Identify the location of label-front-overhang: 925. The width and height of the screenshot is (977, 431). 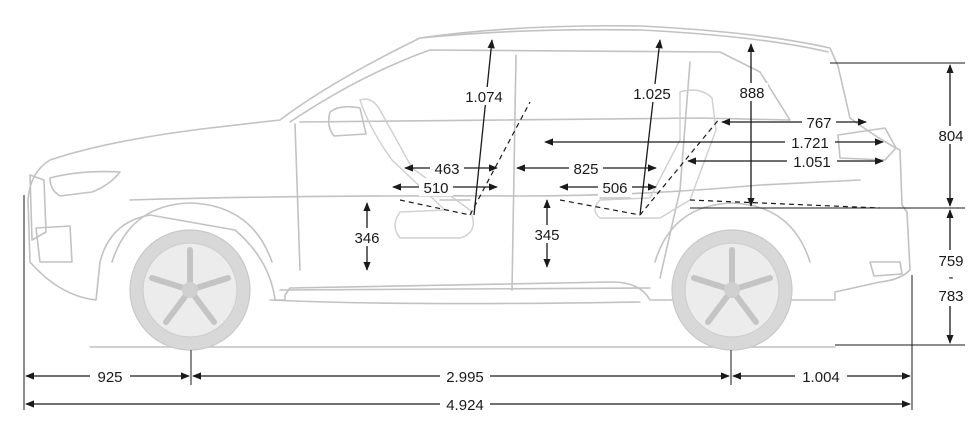
(109, 377).